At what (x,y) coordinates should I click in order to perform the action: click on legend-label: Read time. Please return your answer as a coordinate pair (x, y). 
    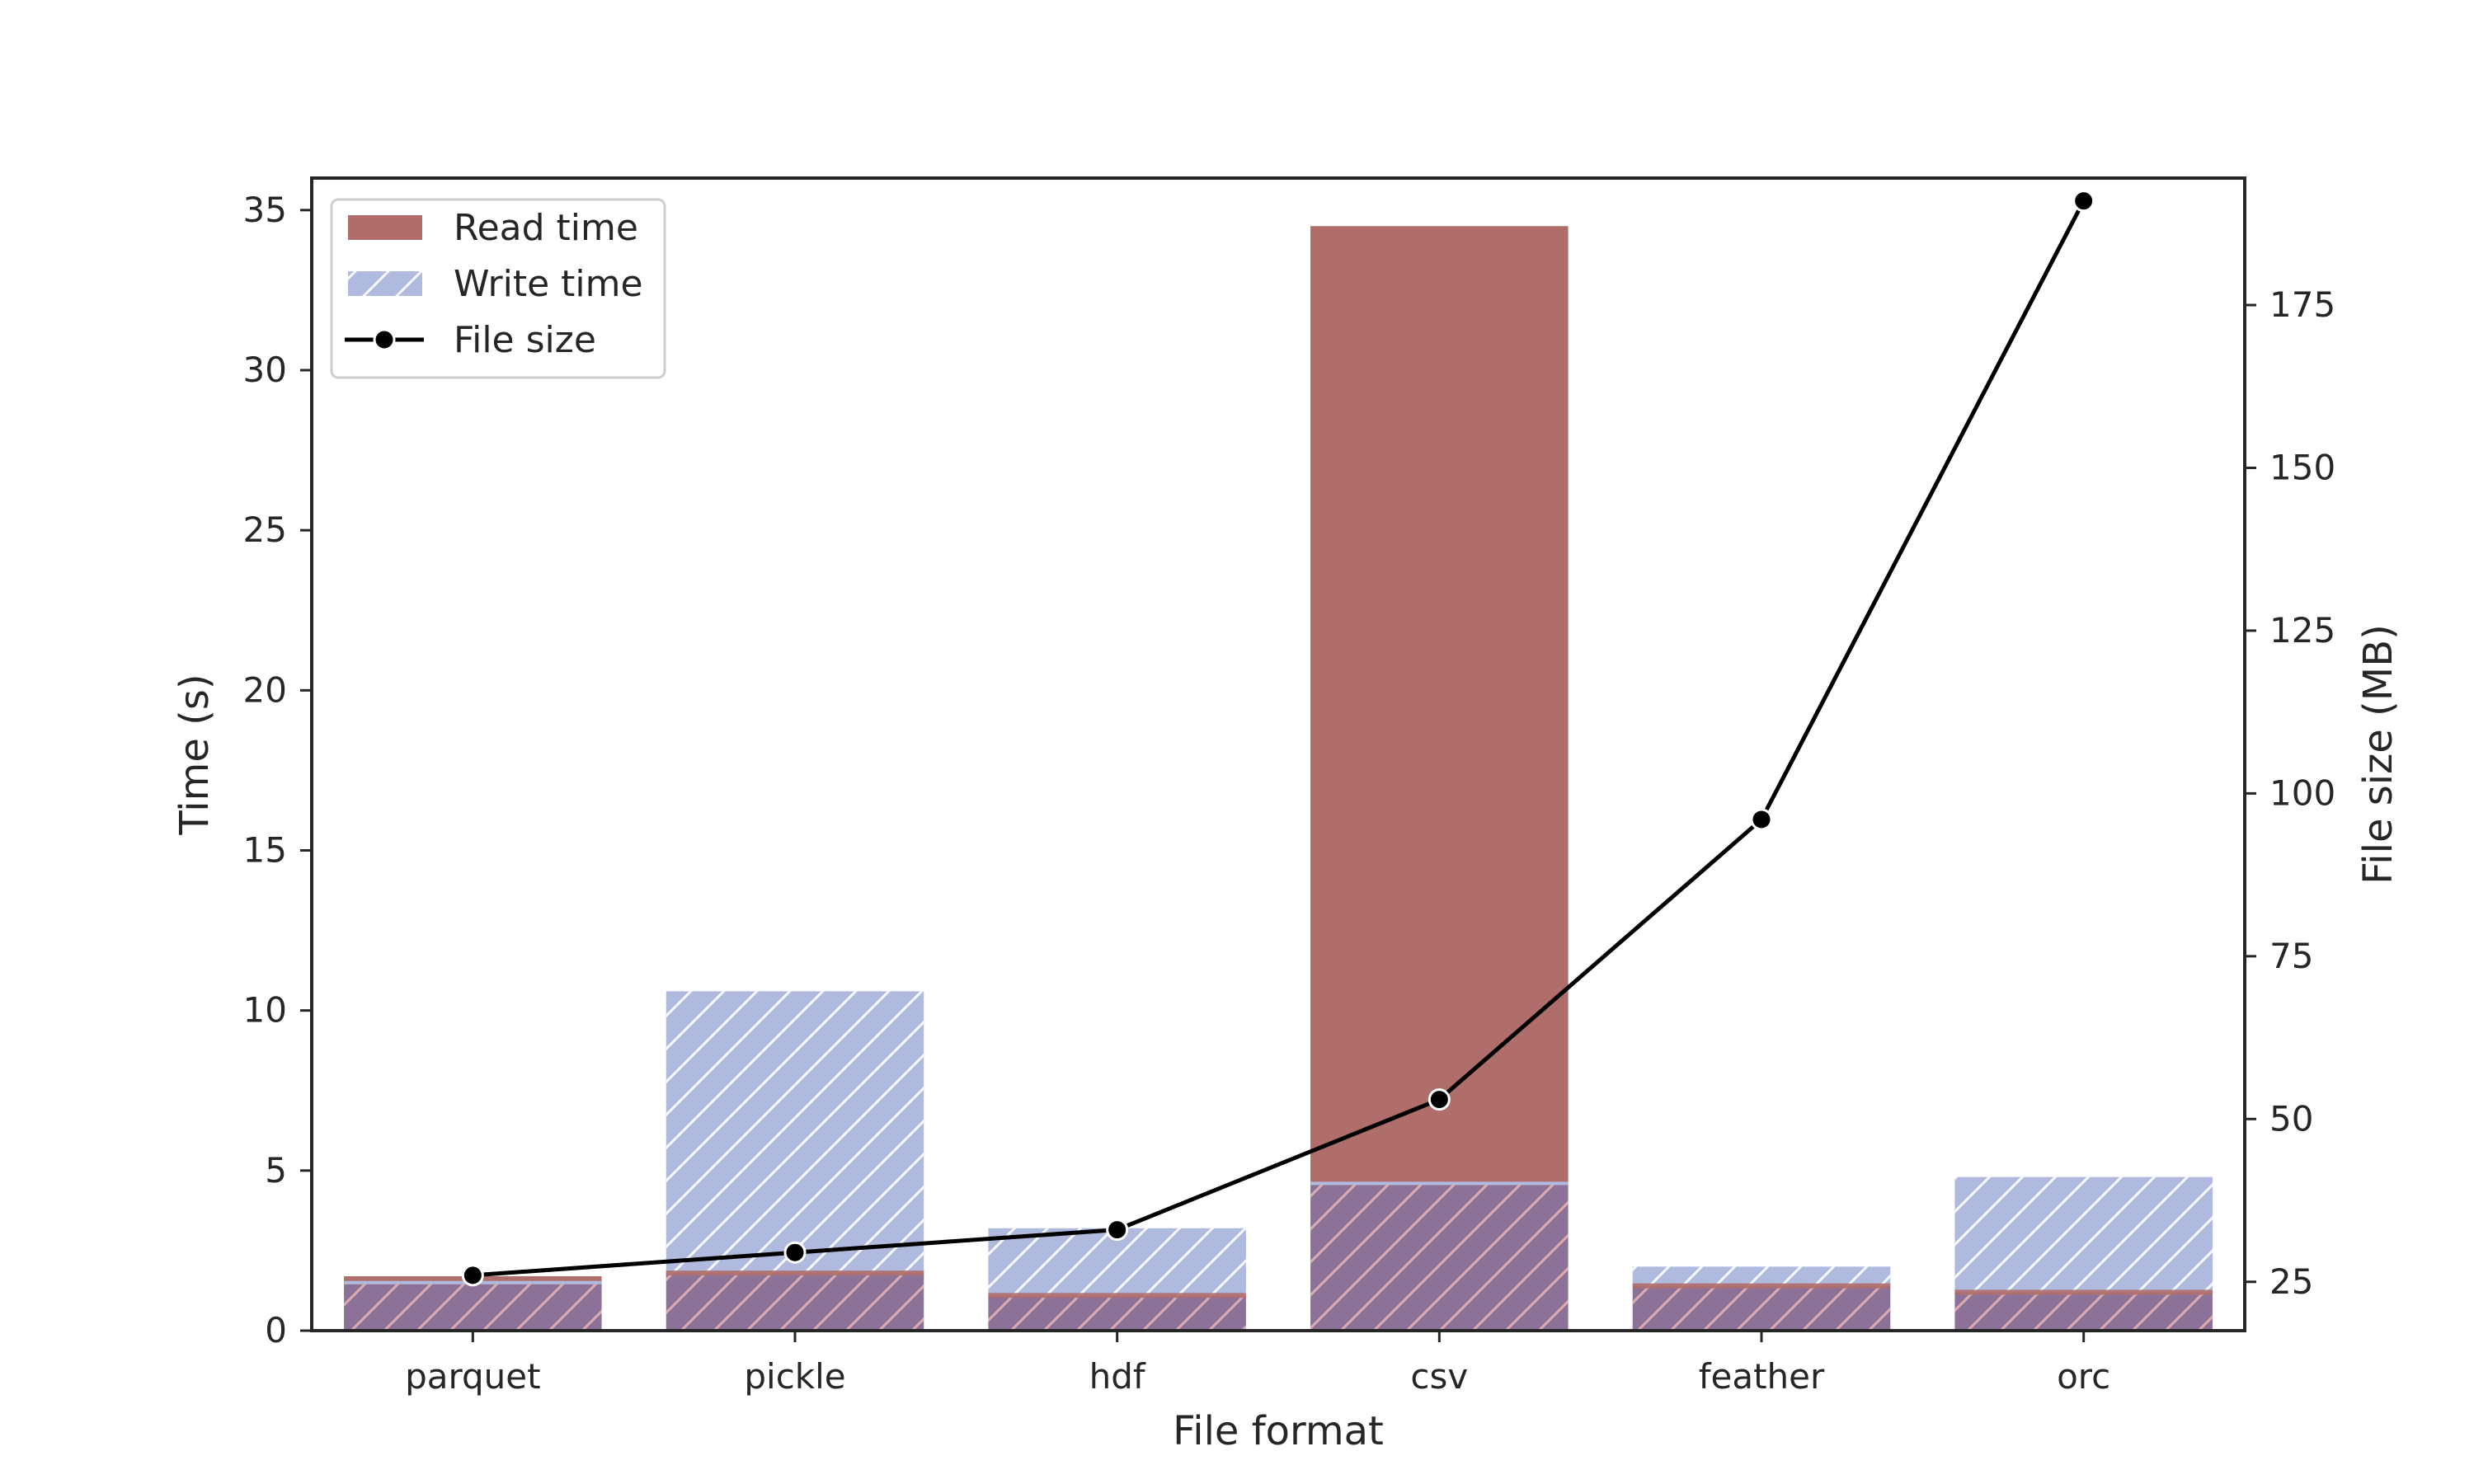
    Looking at the image, I should click on (546, 228).